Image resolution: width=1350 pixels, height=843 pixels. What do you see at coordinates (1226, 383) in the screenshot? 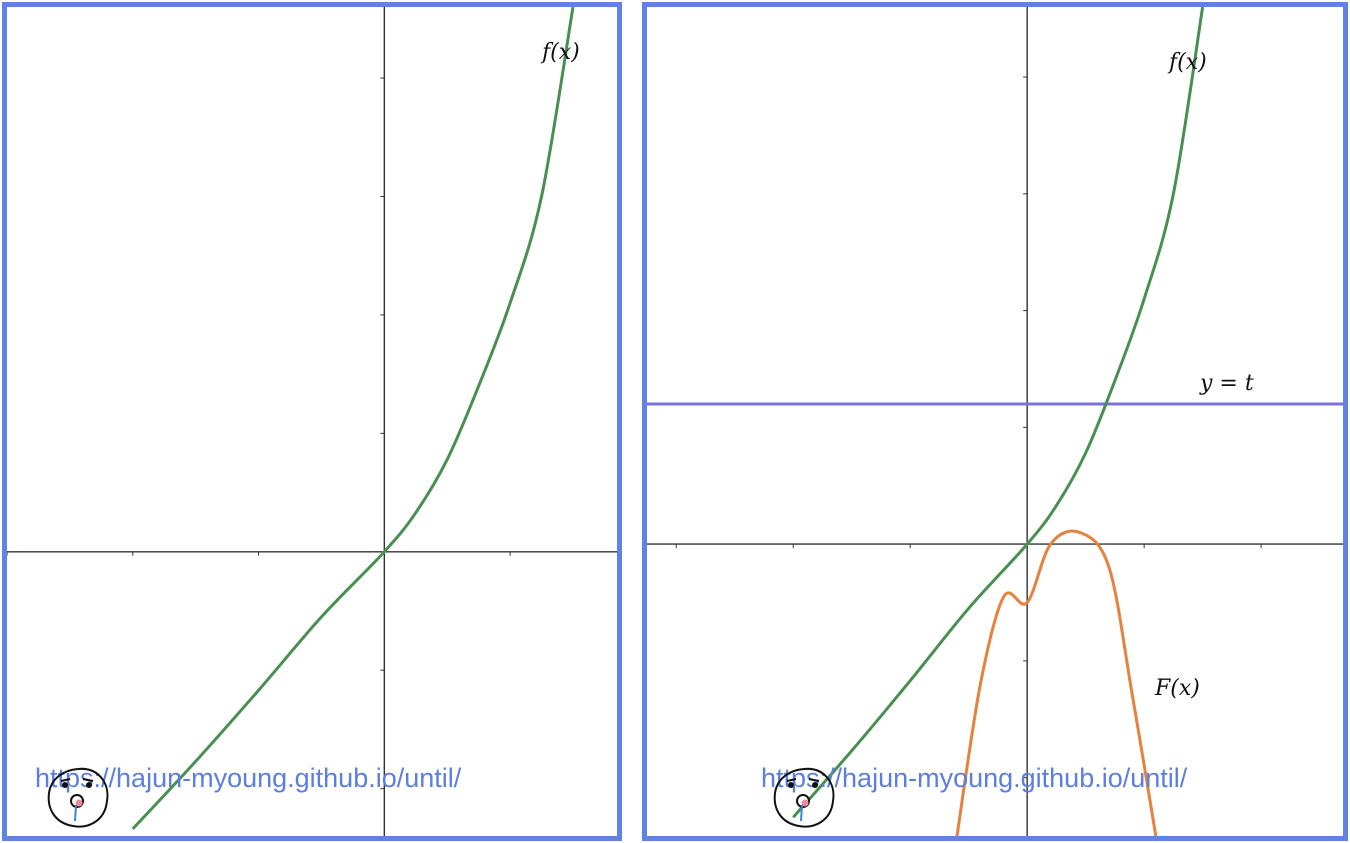
I see `label-t: y = t` at bounding box center [1226, 383].